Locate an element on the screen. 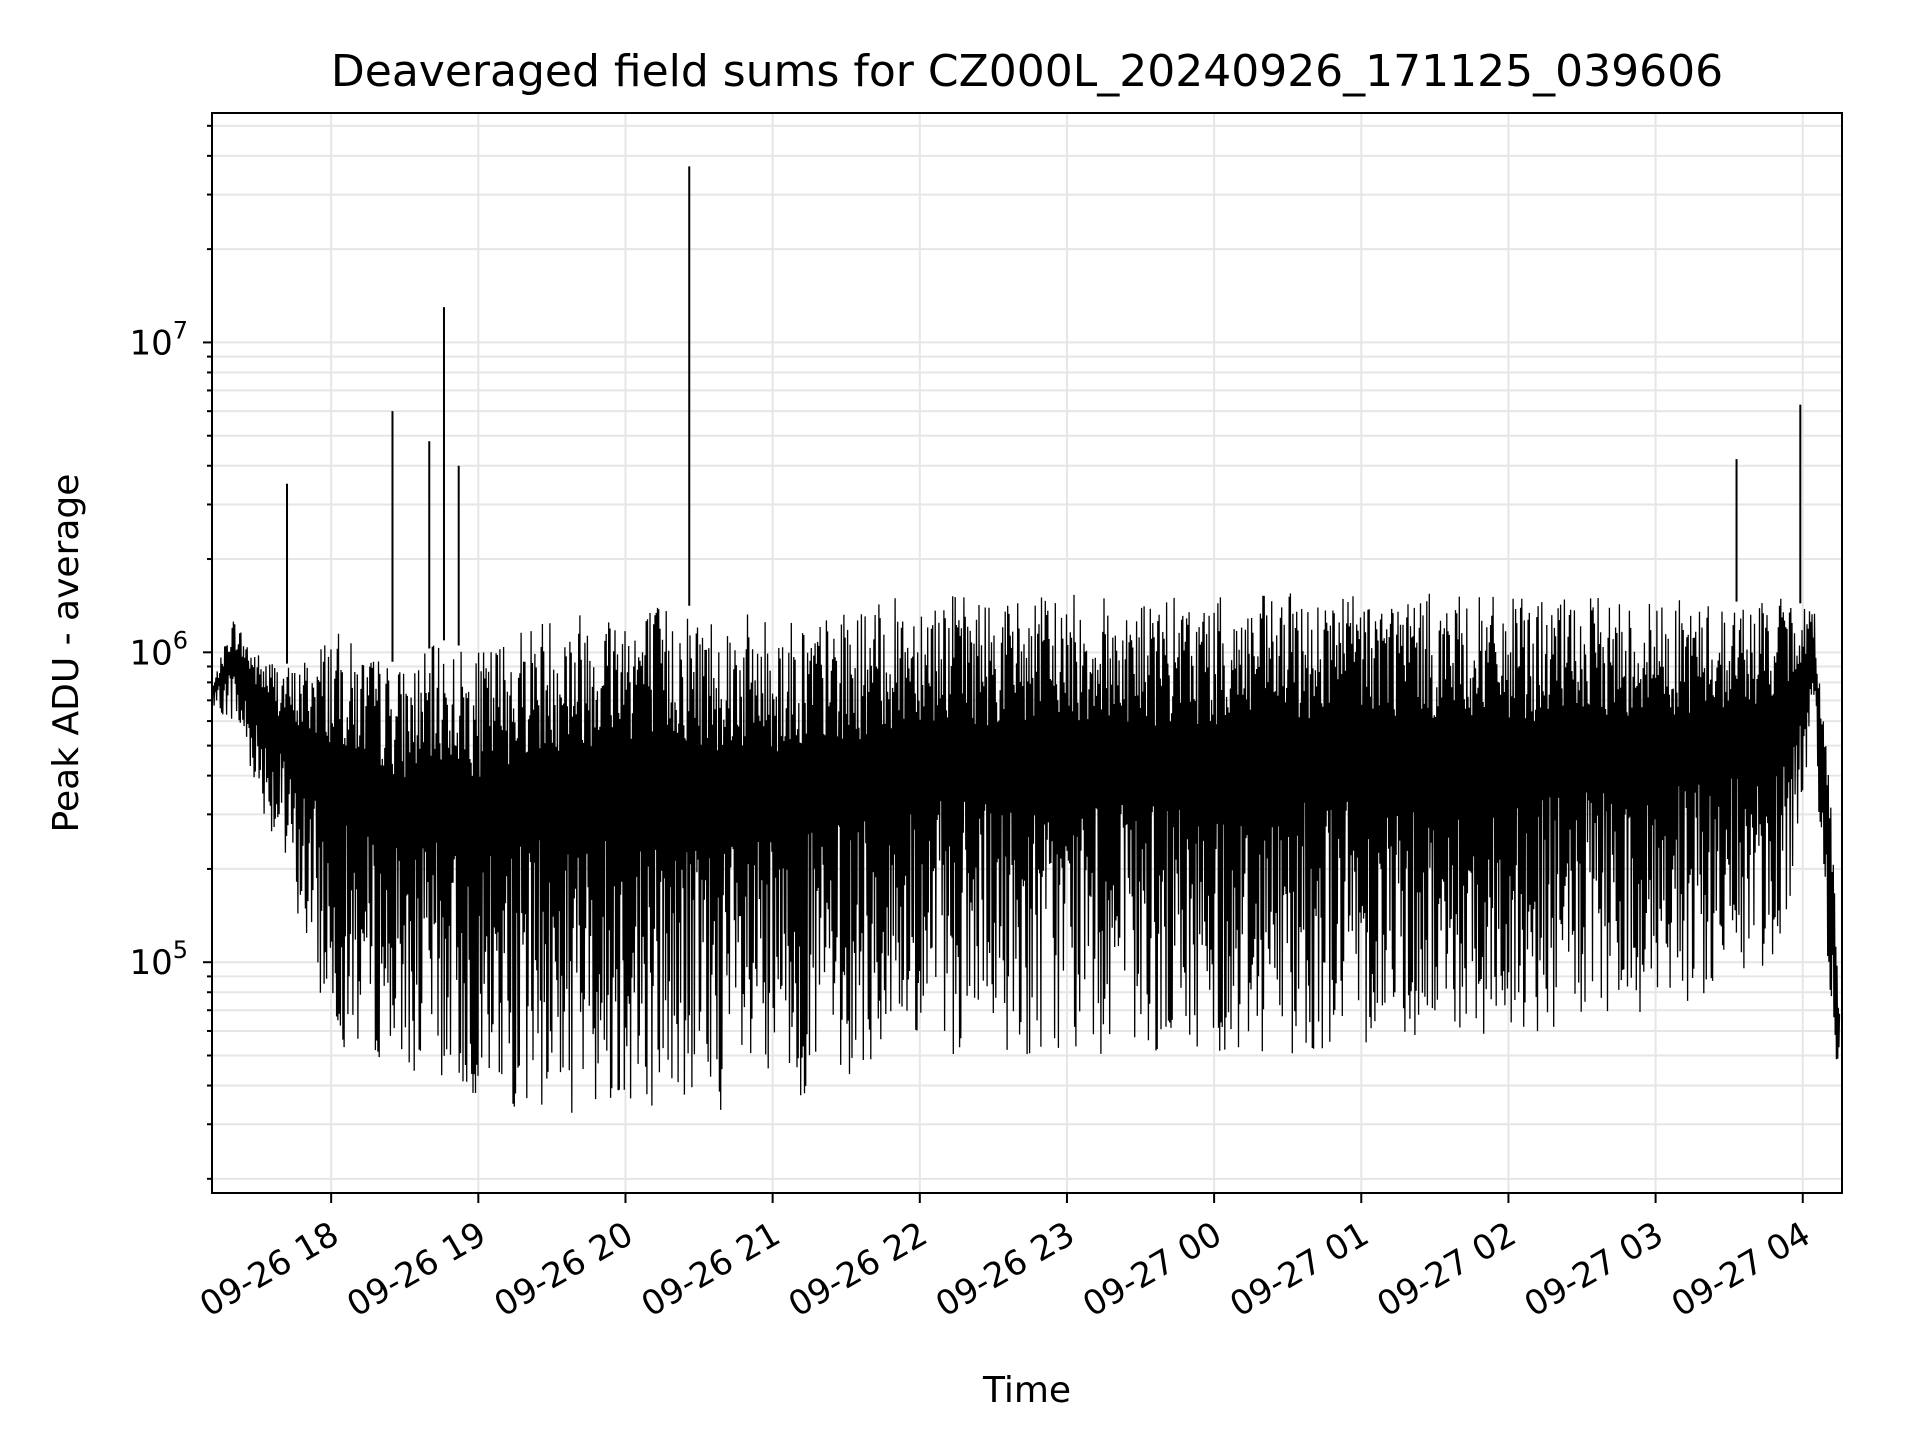 This screenshot has width=1920, height=1440. x-tick-label: 09-27 04 is located at coordinates (1741, 1269).